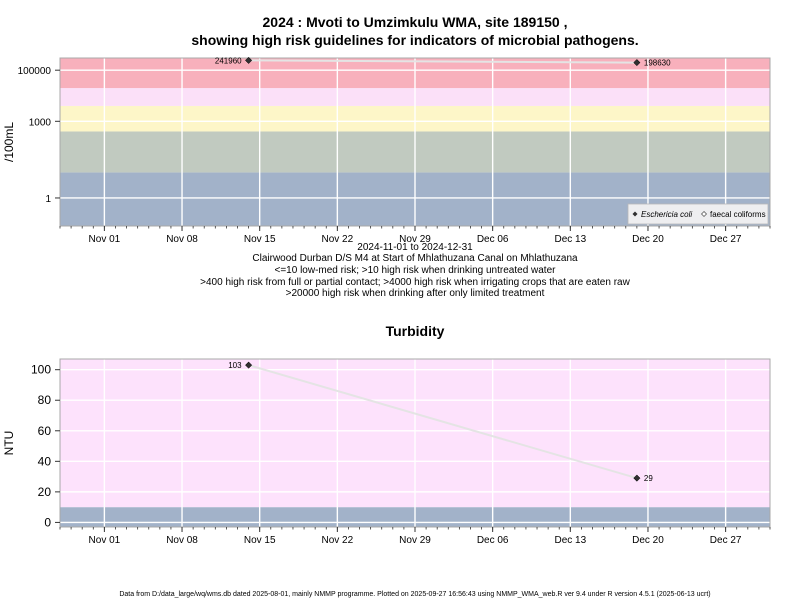 Image resolution: width=800 pixels, height=600 pixels. I want to click on data-label: 29, so click(648, 478).